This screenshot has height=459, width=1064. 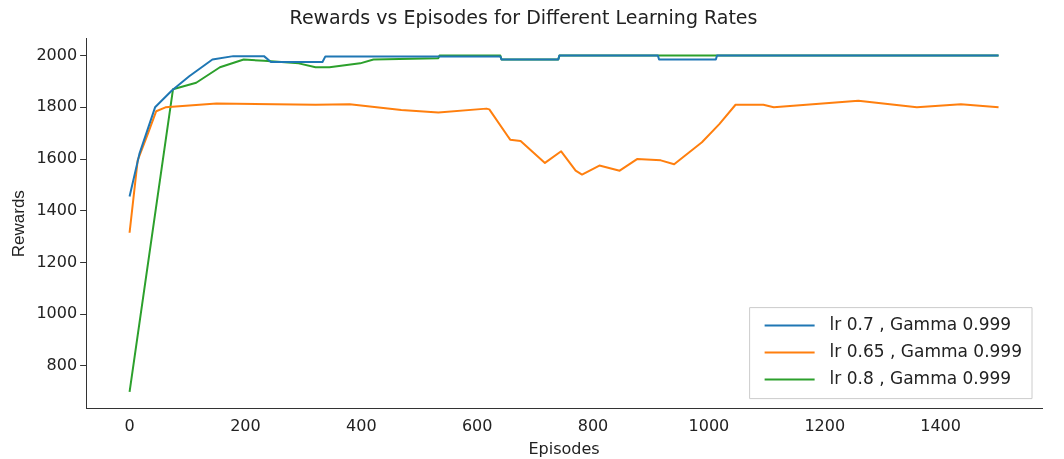 What do you see at coordinates (57, 158) in the screenshot?
I see `y-tick-label: 1600` at bounding box center [57, 158].